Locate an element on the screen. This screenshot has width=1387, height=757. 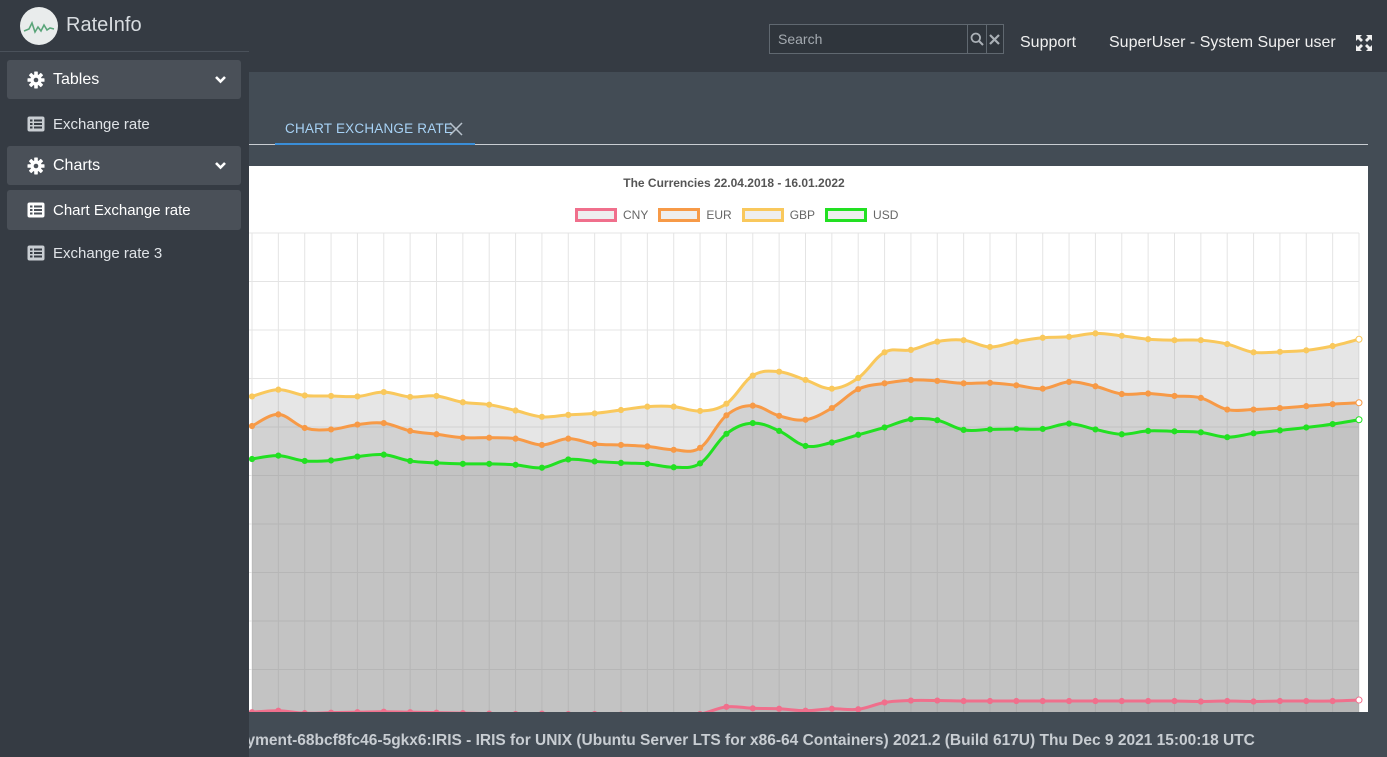
legend-item-usd: USD is located at coordinates (861, 215).